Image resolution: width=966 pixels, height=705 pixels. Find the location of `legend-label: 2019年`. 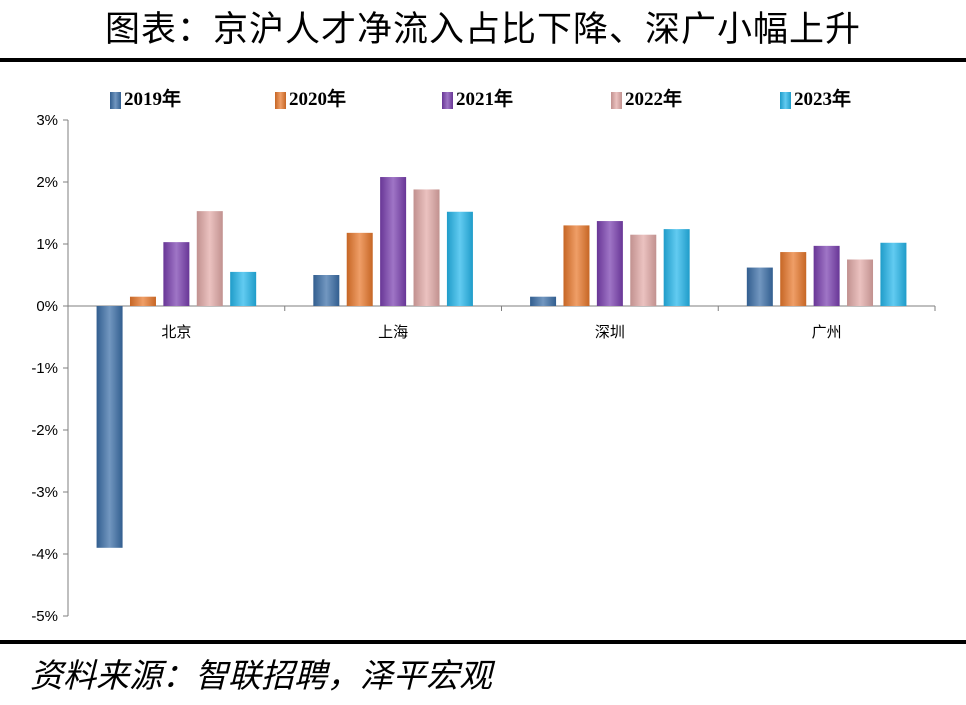

legend-label: 2019年 is located at coordinates (153, 99).